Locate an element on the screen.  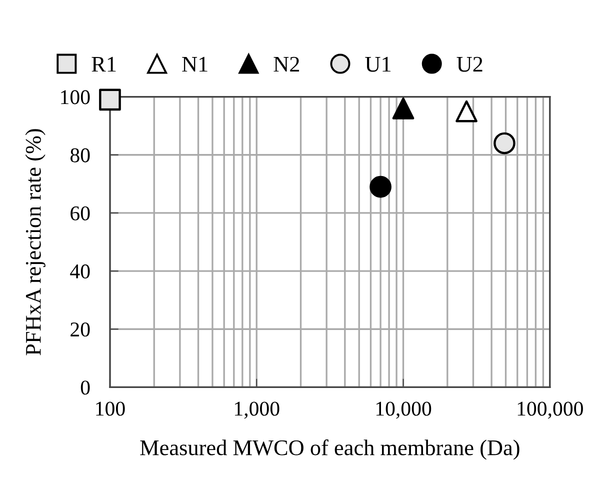
y-tick-label: 20 is located at coordinates (80, 329).